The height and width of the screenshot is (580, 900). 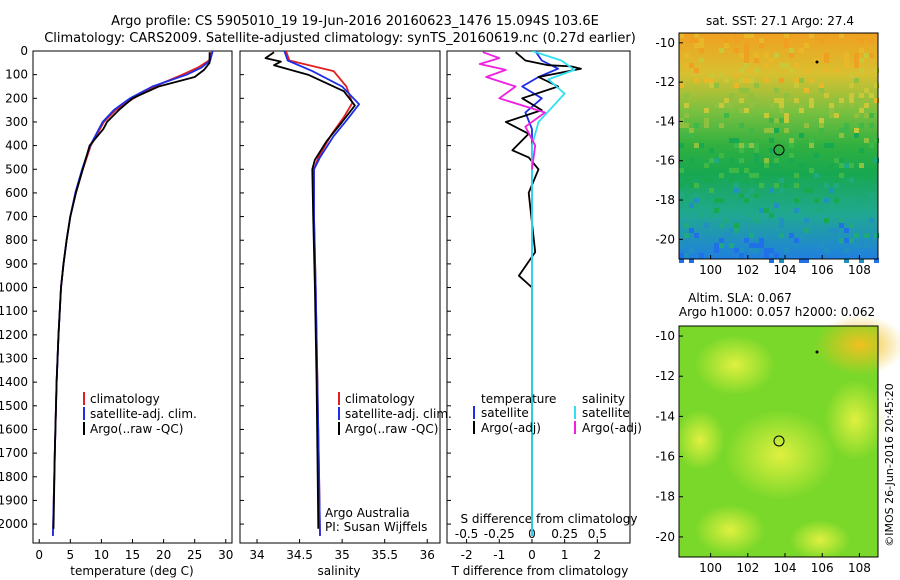 I want to click on sst-map-axes: 100 102 104 106 108 -10 -12 -14 -16 -18 -20, so click(x=762, y=156).